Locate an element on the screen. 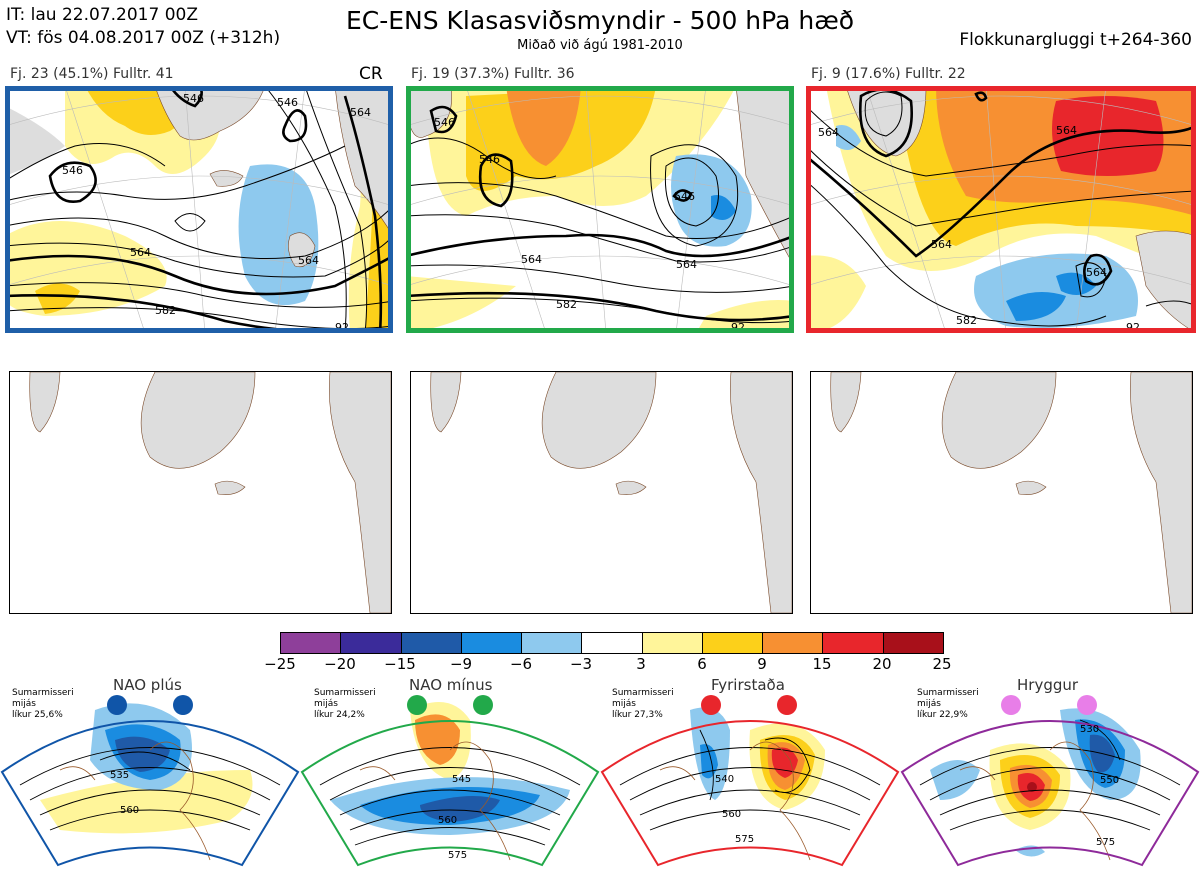  regime-4-map: 530 550 575 is located at coordinates (1050, 780).